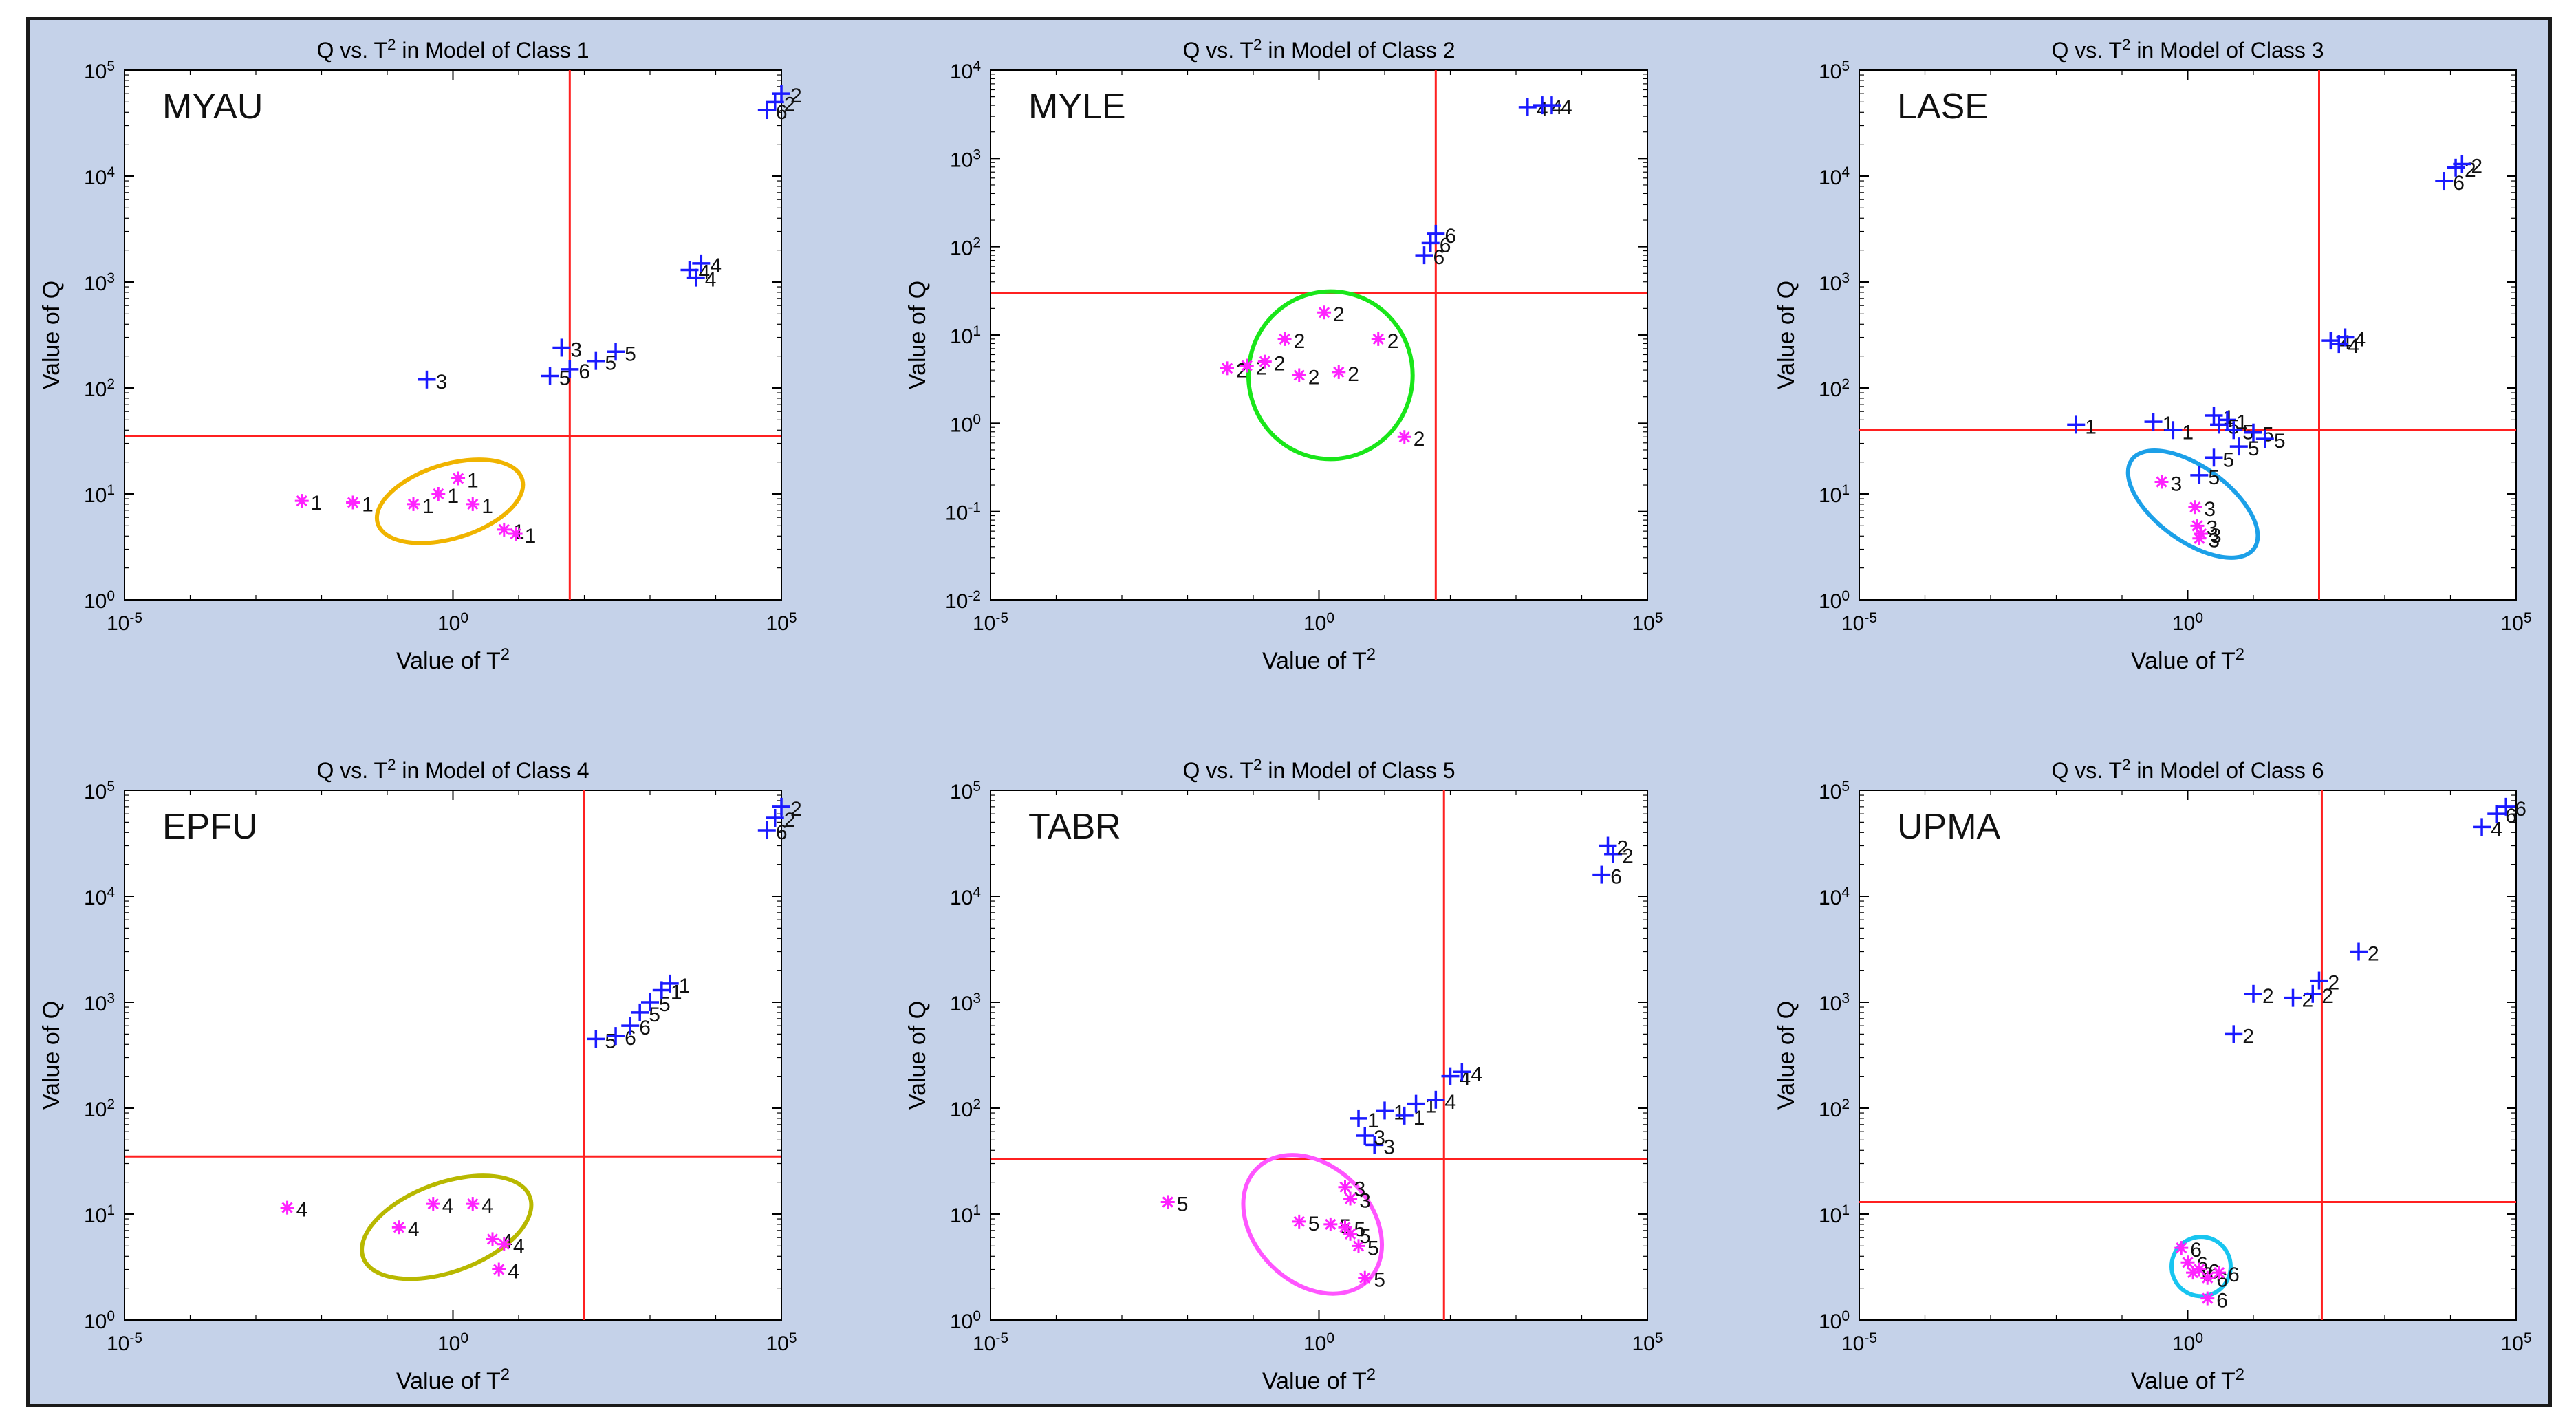 The height and width of the screenshot is (1428, 2576). What do you see at coordinates (450, 501) in the screenshot?
I see `test-cluster-ellipse` at bounding box center [450, 501].